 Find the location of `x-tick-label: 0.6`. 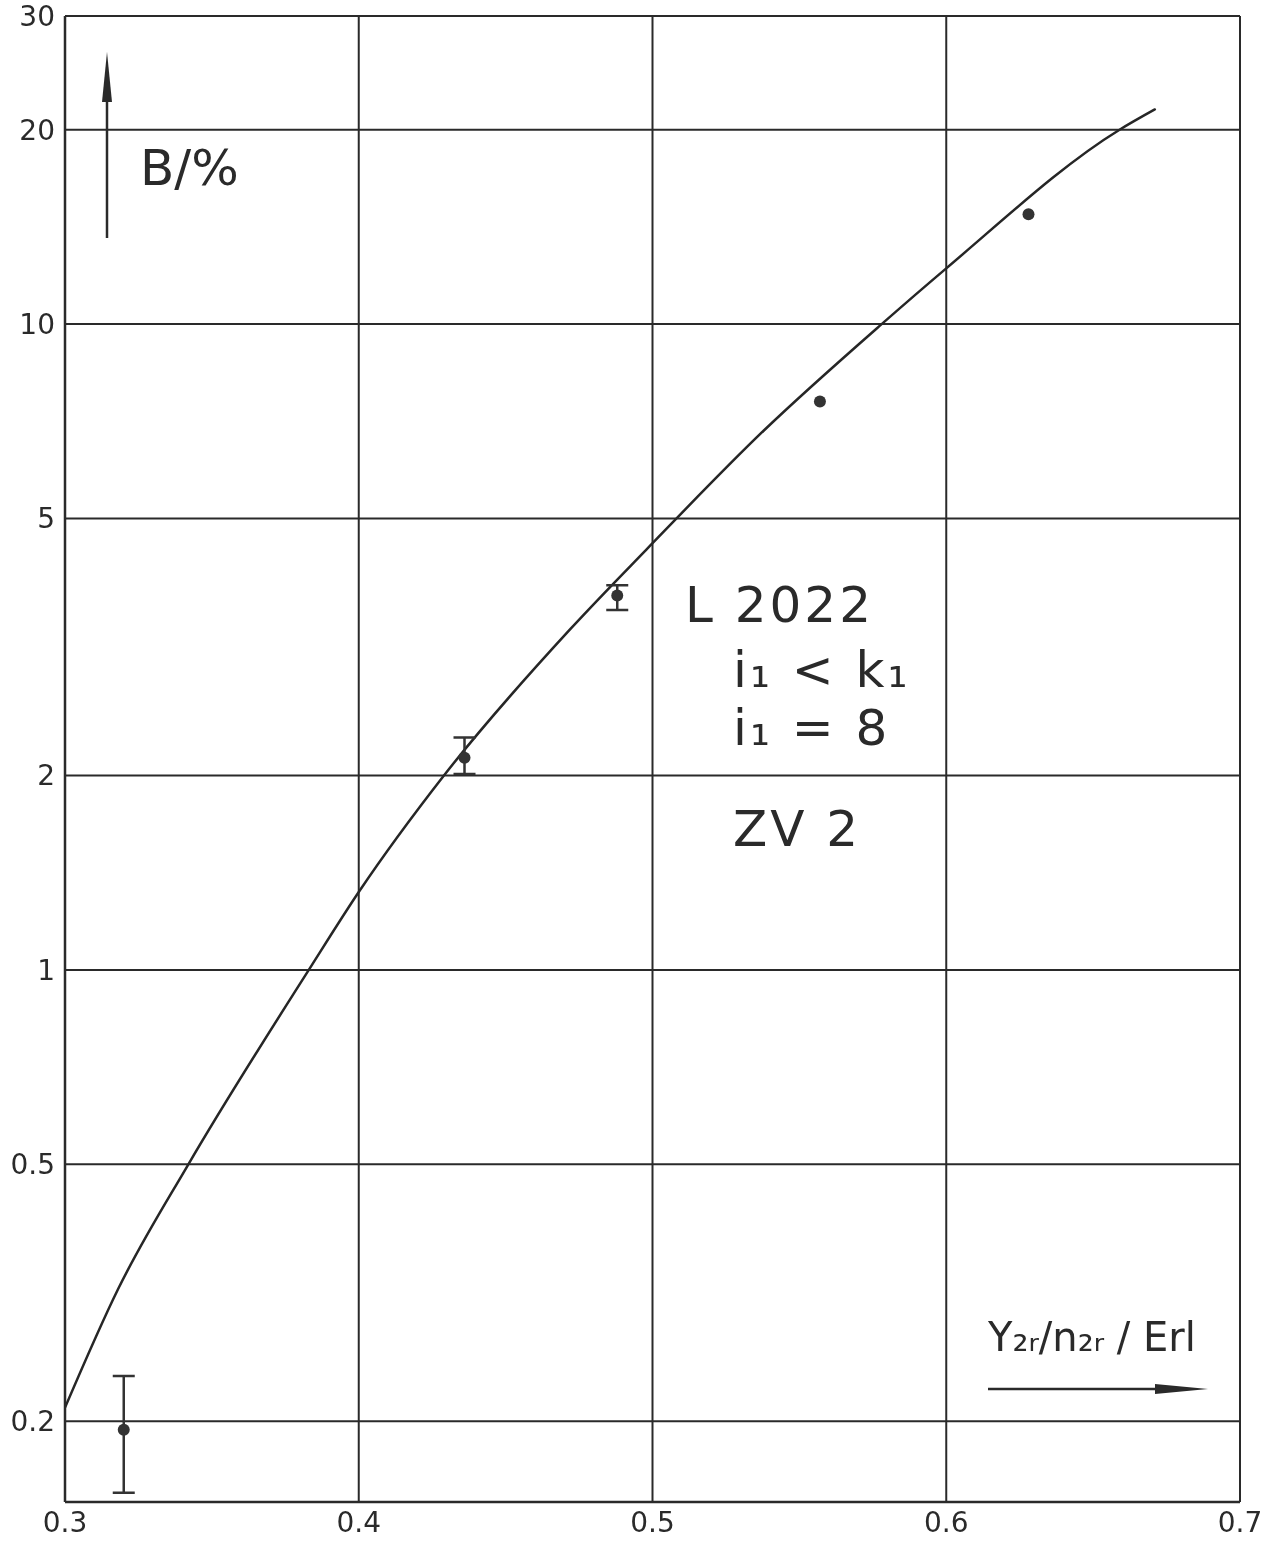

x-tick-label: 0.6 is located at coordinates (946, 1522).